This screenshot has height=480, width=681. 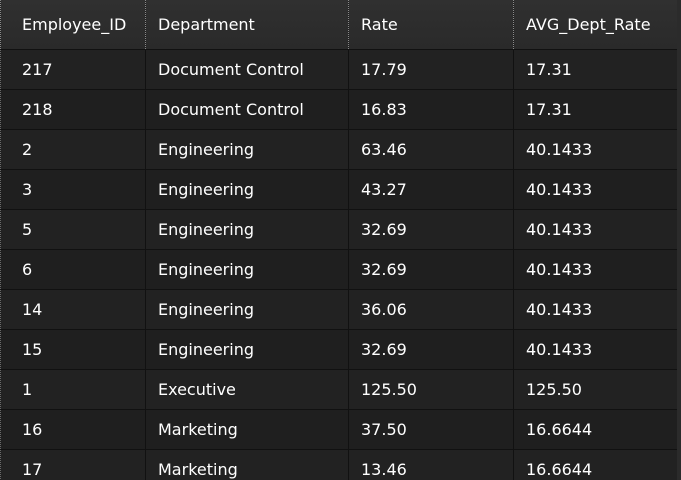 What do you see at coordinates (679, 240) in the screenshot?
I see `grid-right-edge` at bounding box center [679, 240].